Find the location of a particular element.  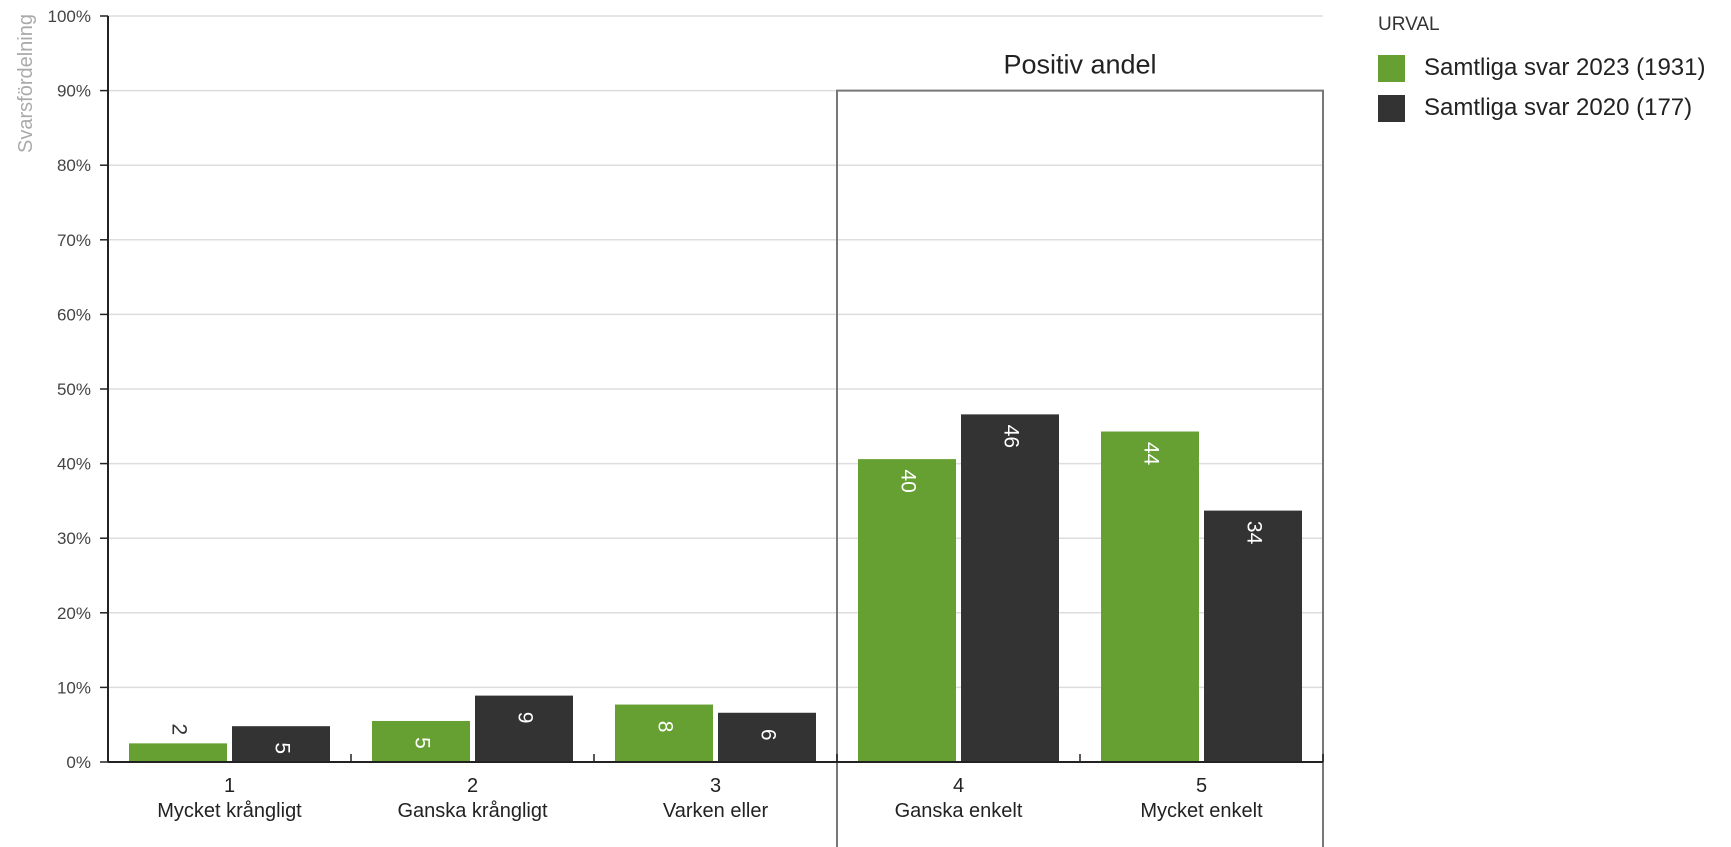

y-tick-label: 40% is located at coordinates (74, 464).